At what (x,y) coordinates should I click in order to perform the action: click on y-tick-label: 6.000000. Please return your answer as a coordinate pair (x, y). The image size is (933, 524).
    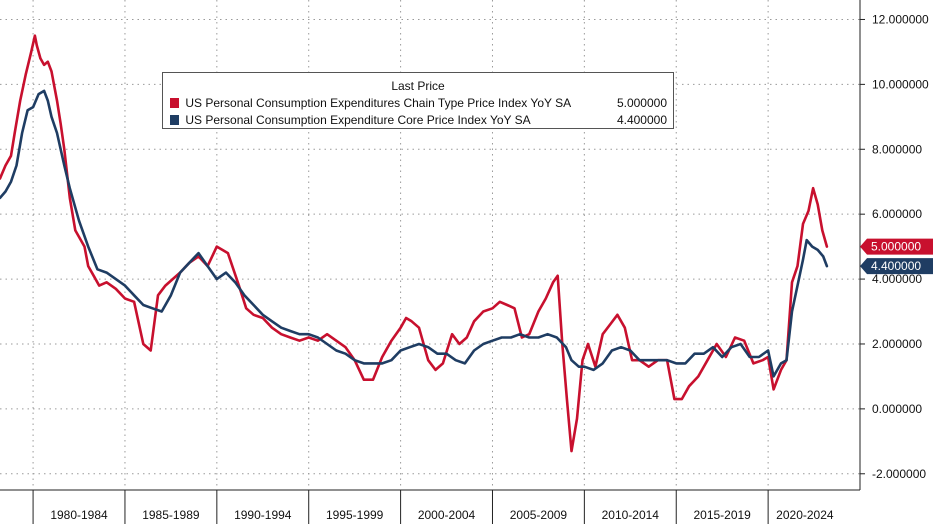
    Looking at the image, I should click on (897, 214).